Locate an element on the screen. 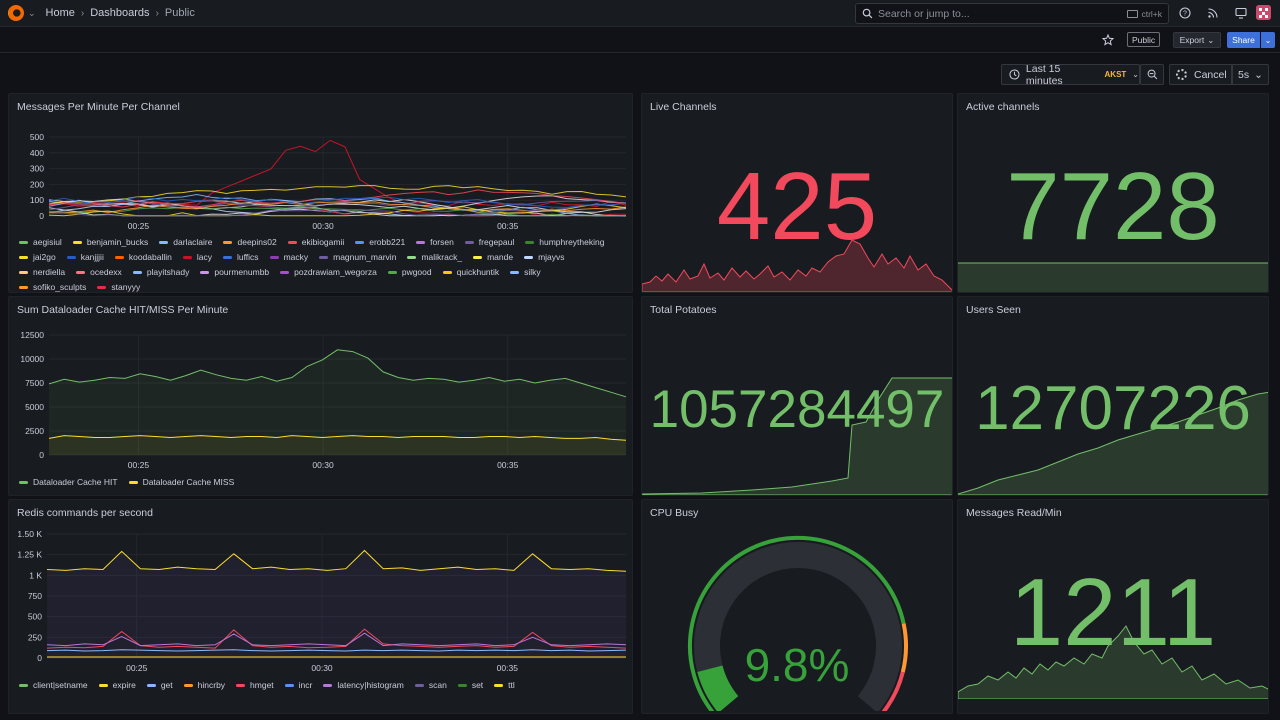 The width and height of the screenshot is (1280, 720). share-options-chevron-icon: ⌄ is located at coordinates (1268, 40).